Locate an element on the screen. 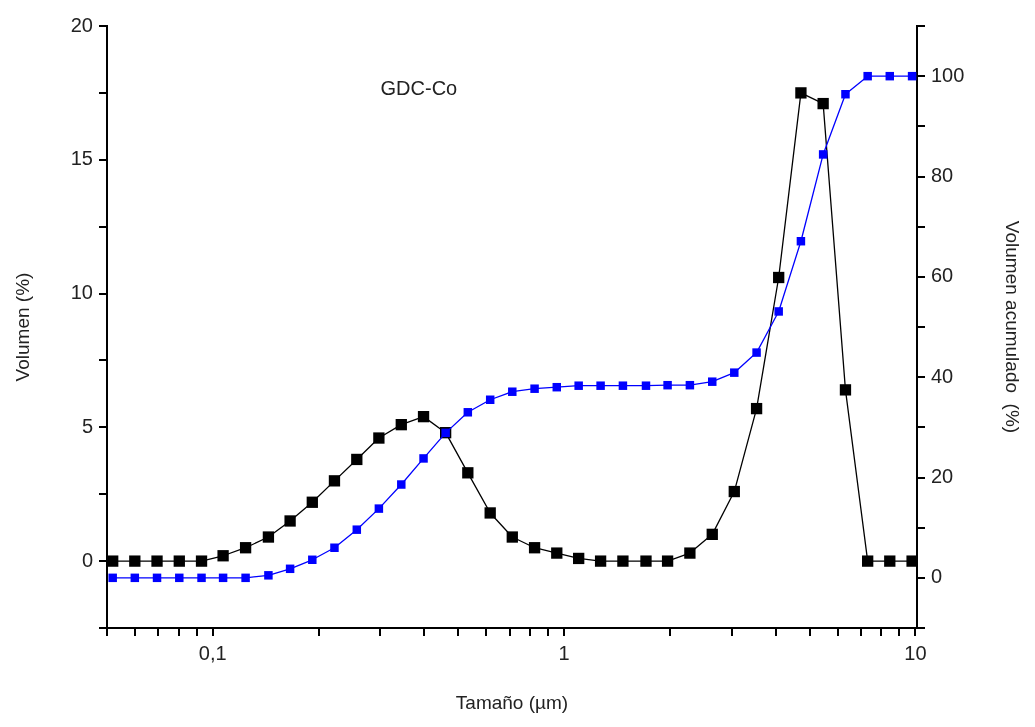 The image size is (1035, 727). x-tick-label: 10 is located at coordinates (915, 652).